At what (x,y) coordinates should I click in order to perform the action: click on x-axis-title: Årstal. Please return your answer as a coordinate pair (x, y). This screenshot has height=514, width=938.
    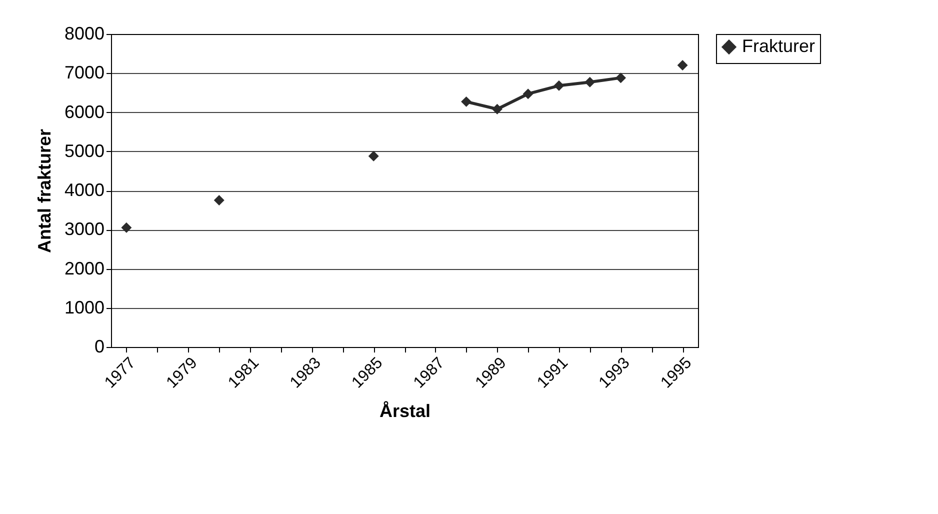
    Looking at the image, I should click on (405, 410).